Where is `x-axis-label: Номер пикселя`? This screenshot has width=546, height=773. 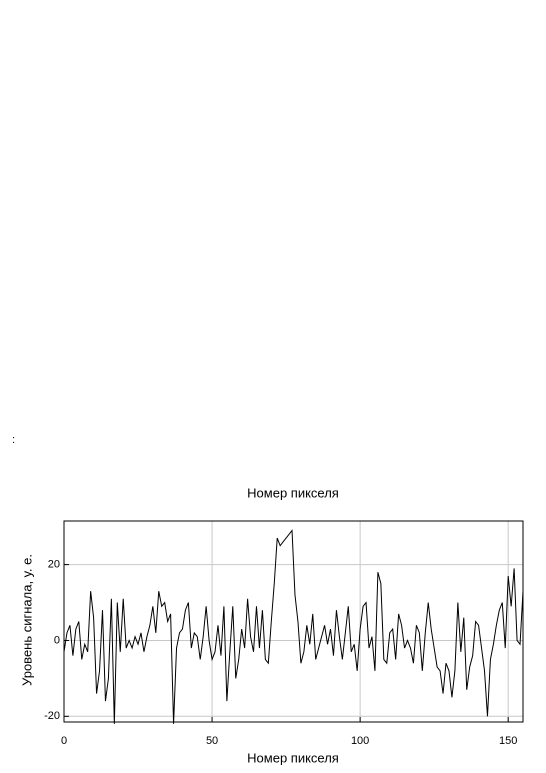 x-axis-label: Номер пикселя is located at coordinates (293, 757).